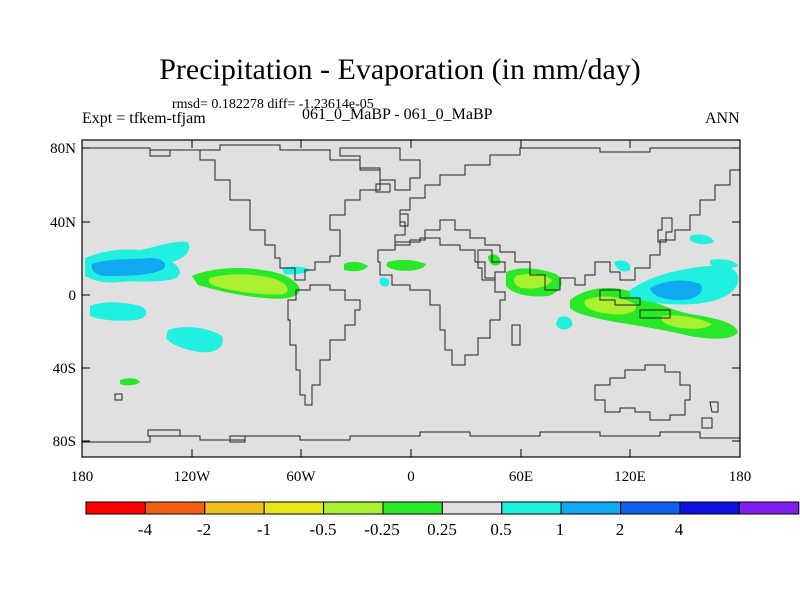 The width and height of the screenshot is (800, 600). I want to click on colorbar-label: -2, so click(204, 529).